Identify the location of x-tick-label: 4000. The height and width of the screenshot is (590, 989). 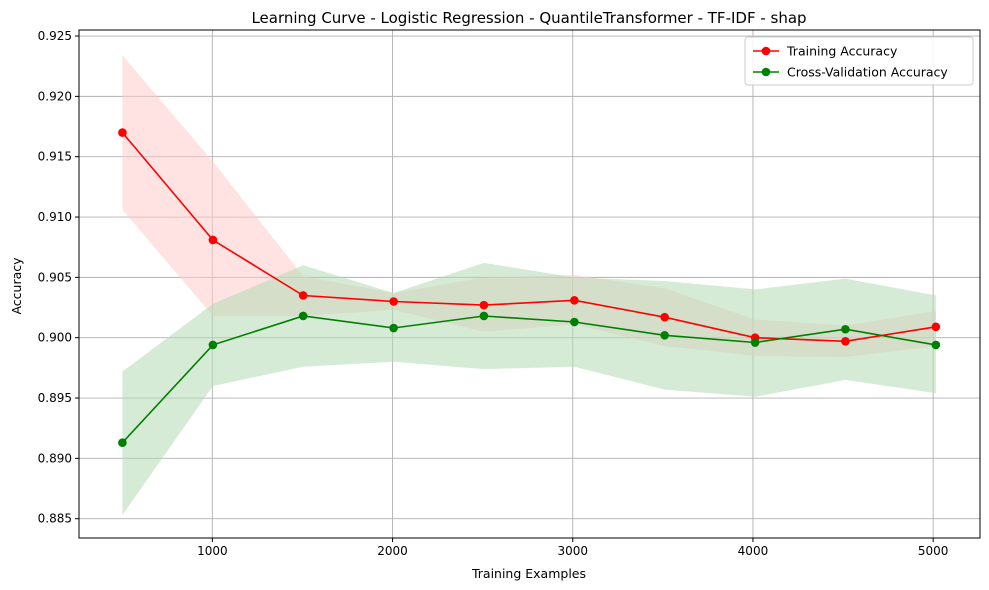
(753, 551).